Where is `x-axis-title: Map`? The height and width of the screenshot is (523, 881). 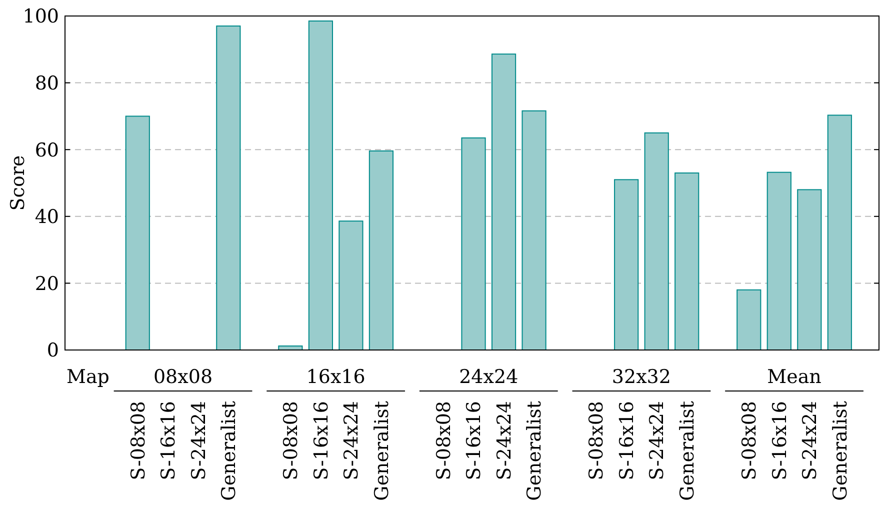 x-axis-title: Map is located at coordinates (88, 377).